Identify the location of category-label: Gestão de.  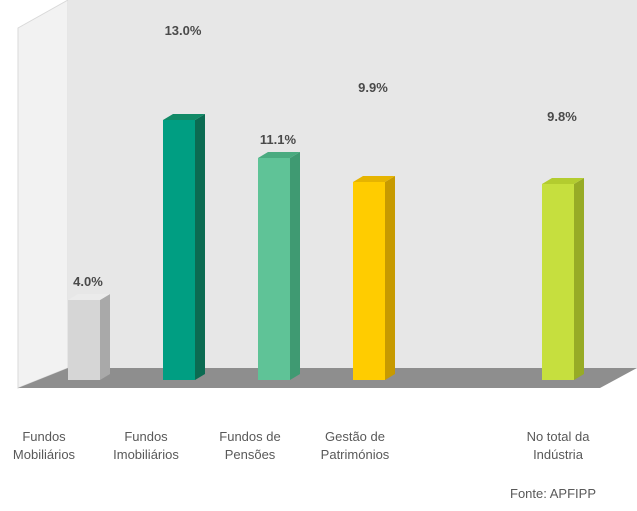
(355, 436).